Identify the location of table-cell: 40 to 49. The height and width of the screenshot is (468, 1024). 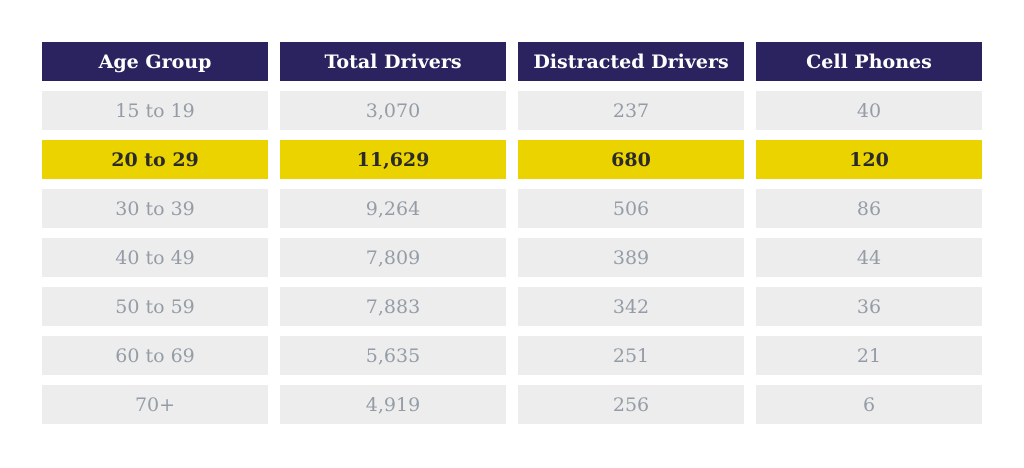
(155, 257).